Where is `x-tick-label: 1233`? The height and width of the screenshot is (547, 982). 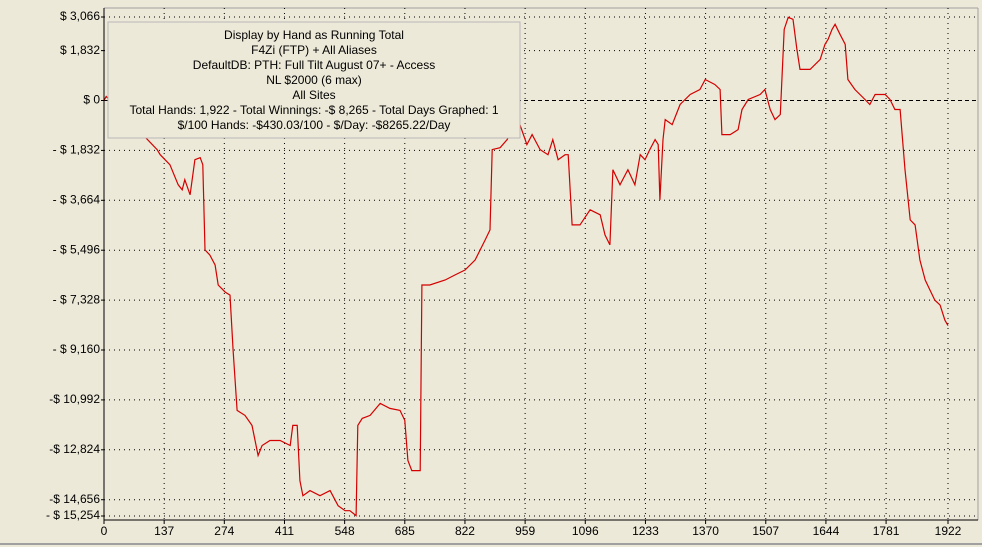 x-tick-label: 1233 is located at coordinates (645, 531).